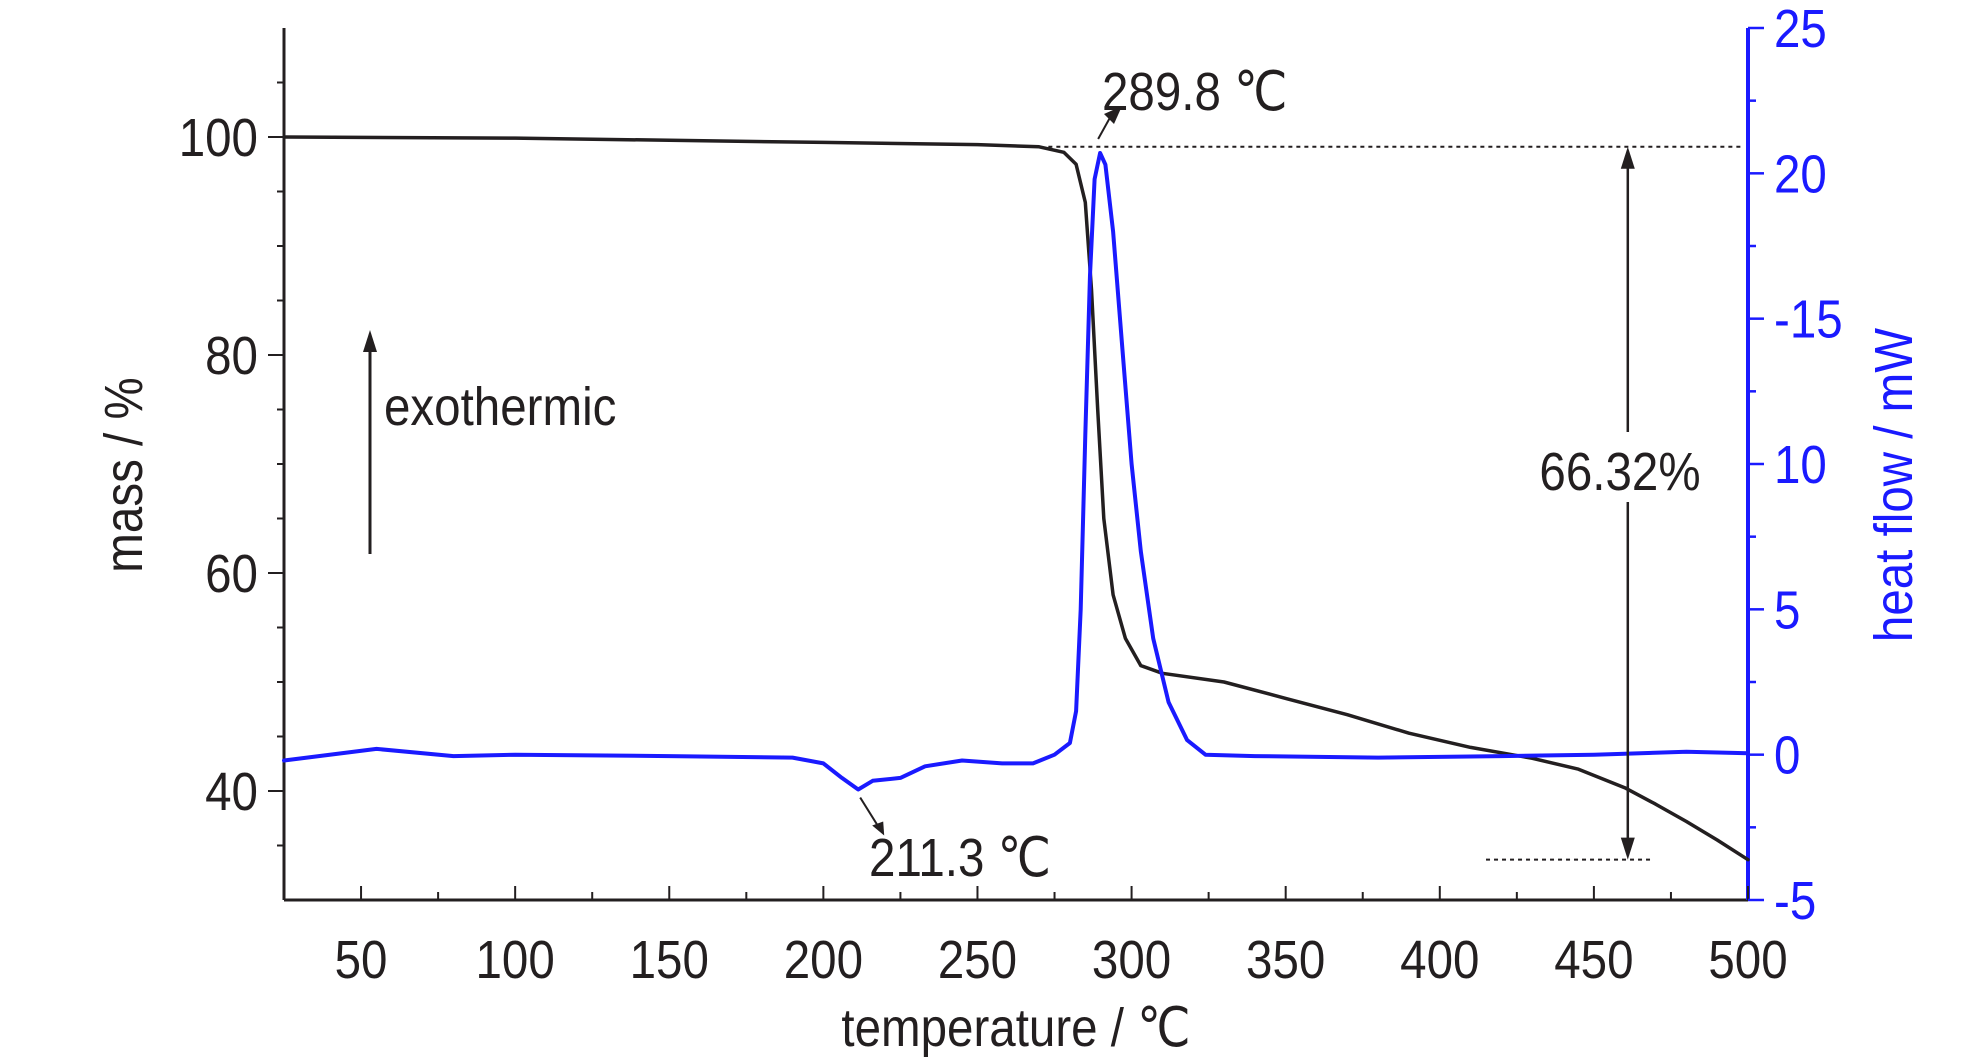 The width and height of the screenshot is (1984, 1063). I want to click on x-tick-label: 100, so click(515, 959).